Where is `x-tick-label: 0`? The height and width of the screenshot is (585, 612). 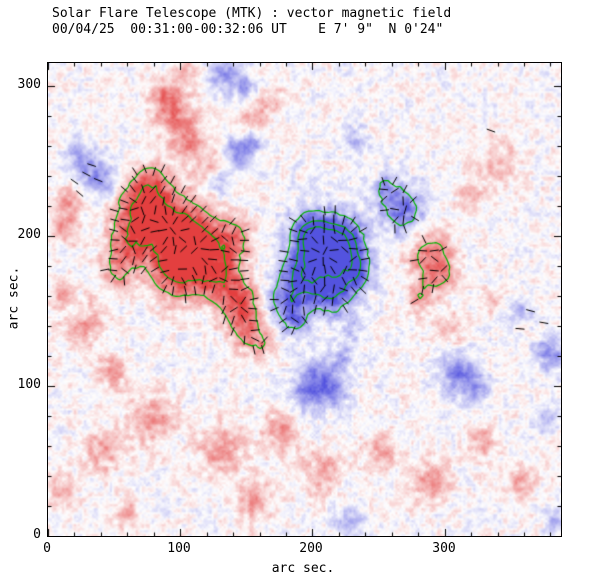 x-tick-label: 0 is located at coordinates (47, 548).